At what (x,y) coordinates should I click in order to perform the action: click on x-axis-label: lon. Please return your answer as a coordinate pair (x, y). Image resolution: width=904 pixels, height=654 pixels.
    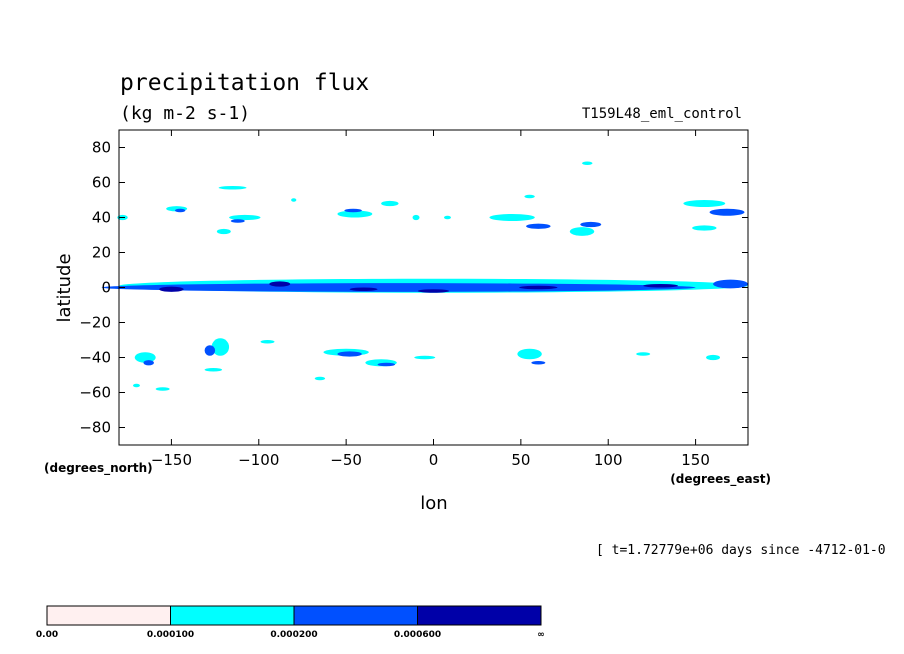
    Looking at the image, I should click on (433, 503).